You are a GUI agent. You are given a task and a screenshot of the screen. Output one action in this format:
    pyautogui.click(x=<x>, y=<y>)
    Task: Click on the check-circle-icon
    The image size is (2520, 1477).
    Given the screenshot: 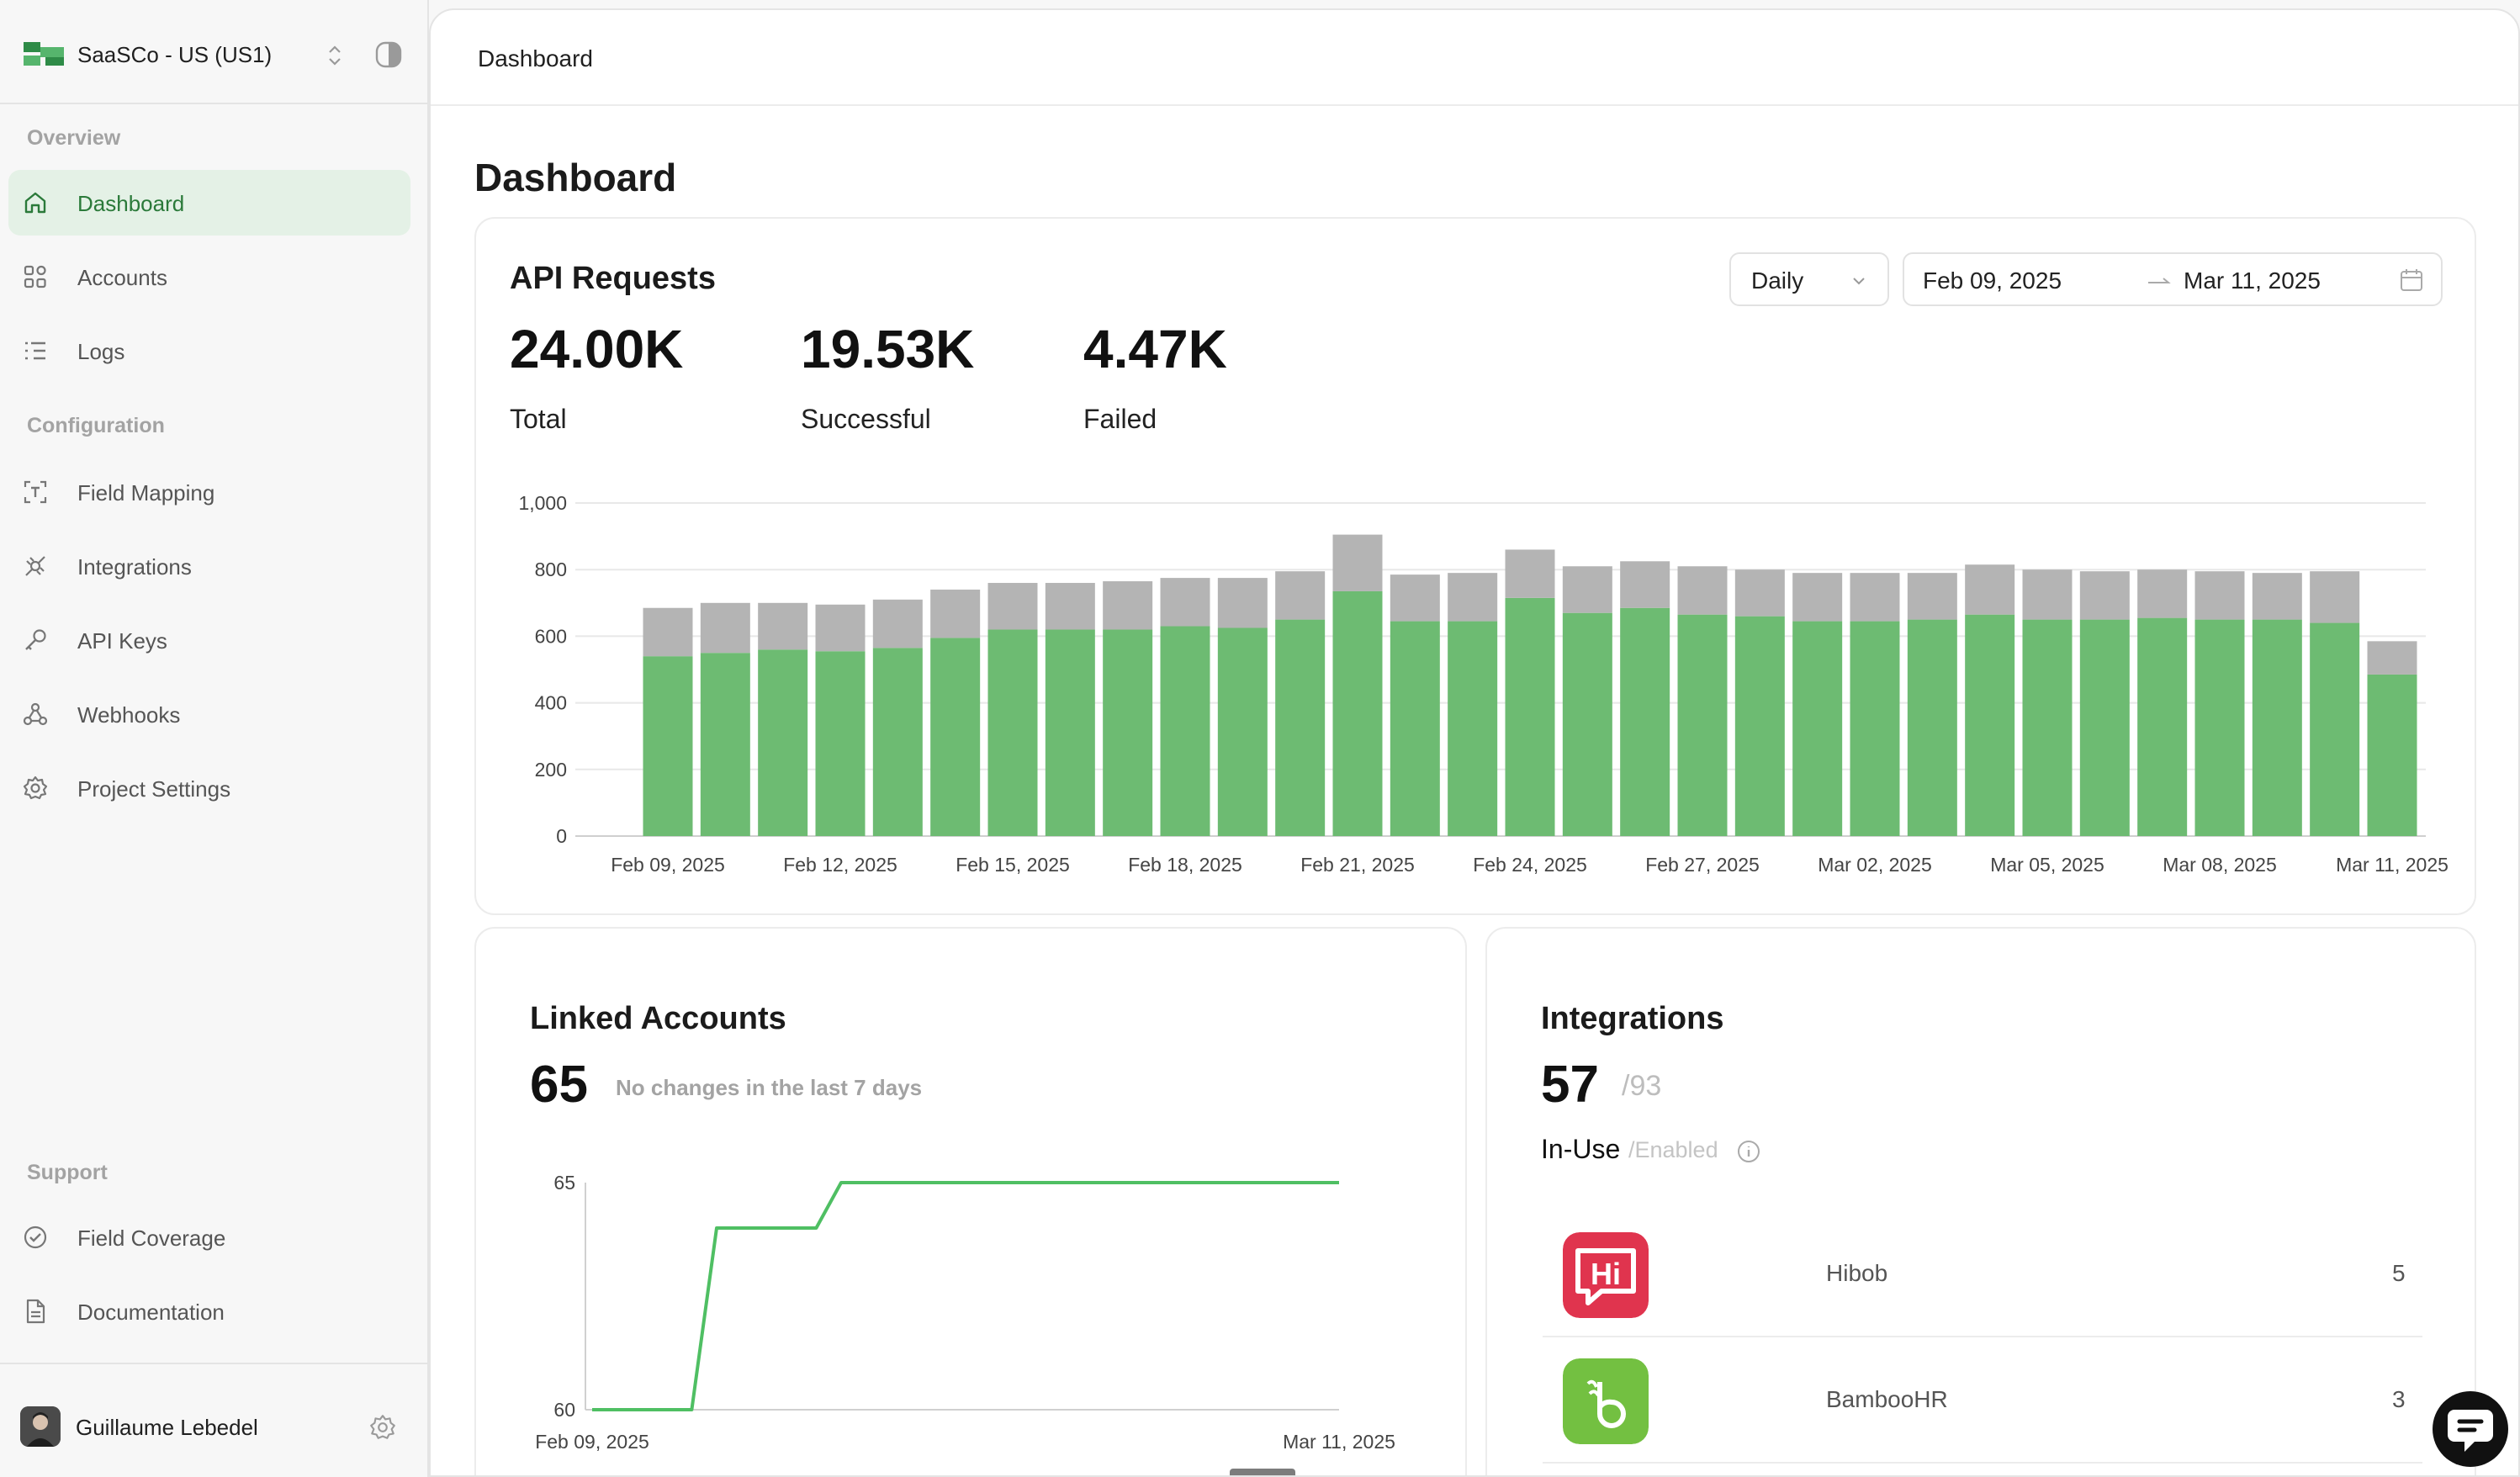 What is the action you would take?
    pyautogui.click(x=35, y=1237)
    